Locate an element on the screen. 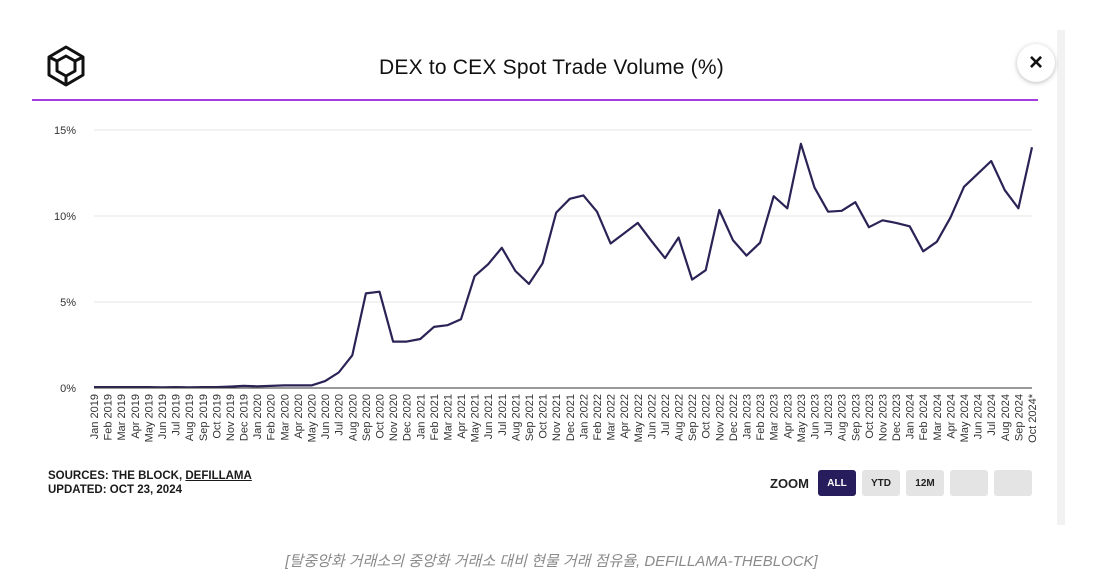 This screenshot has height=584, width=1103. x-tick-label: Feb 2020 is located at coordinates (272, 417).